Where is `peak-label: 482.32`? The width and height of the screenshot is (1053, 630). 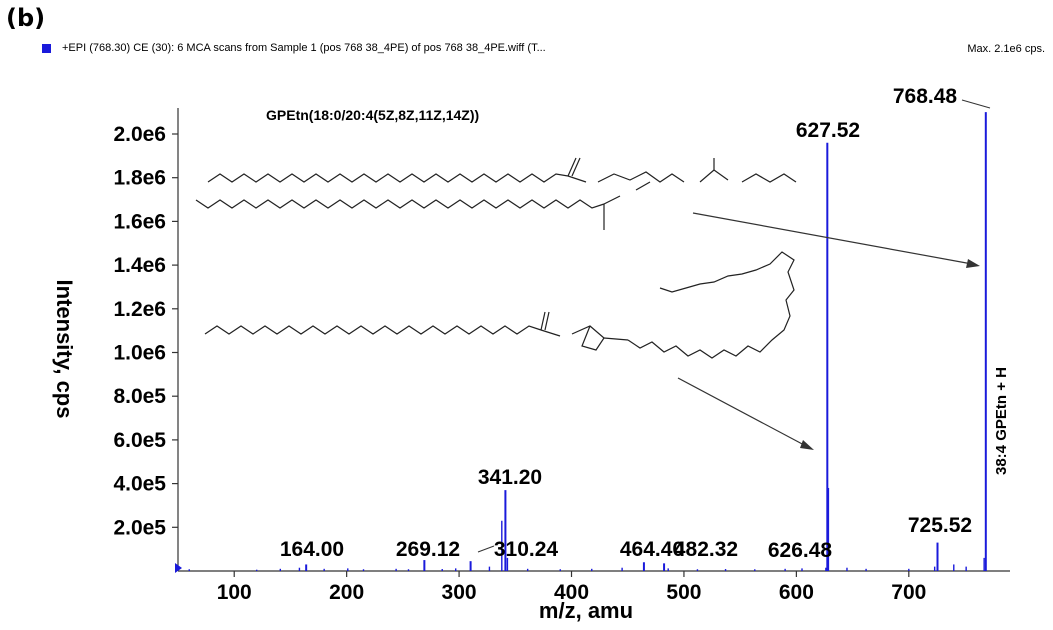 peak-label: 482.32 is located at coordinates (706, 549).